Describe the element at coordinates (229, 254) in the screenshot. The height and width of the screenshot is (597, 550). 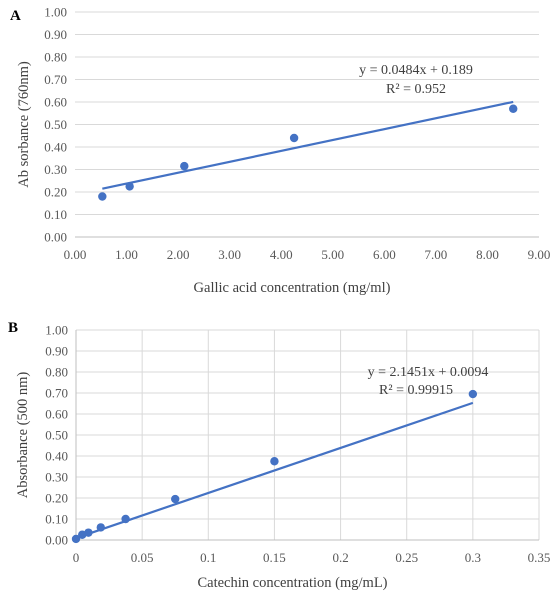
I see `a-x-tick-label: 3.00` at that location.